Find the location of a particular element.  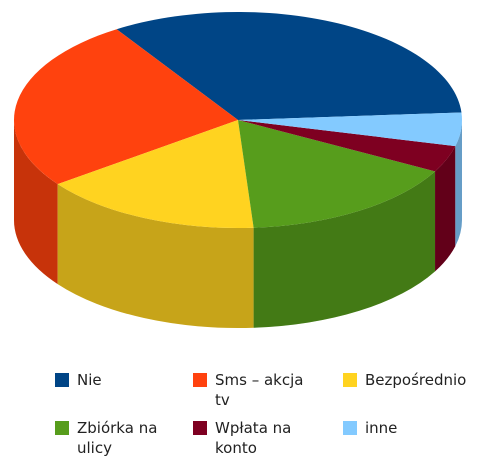

legend-item: Zbiórka na ulicy is located at coordinates (124, 438).